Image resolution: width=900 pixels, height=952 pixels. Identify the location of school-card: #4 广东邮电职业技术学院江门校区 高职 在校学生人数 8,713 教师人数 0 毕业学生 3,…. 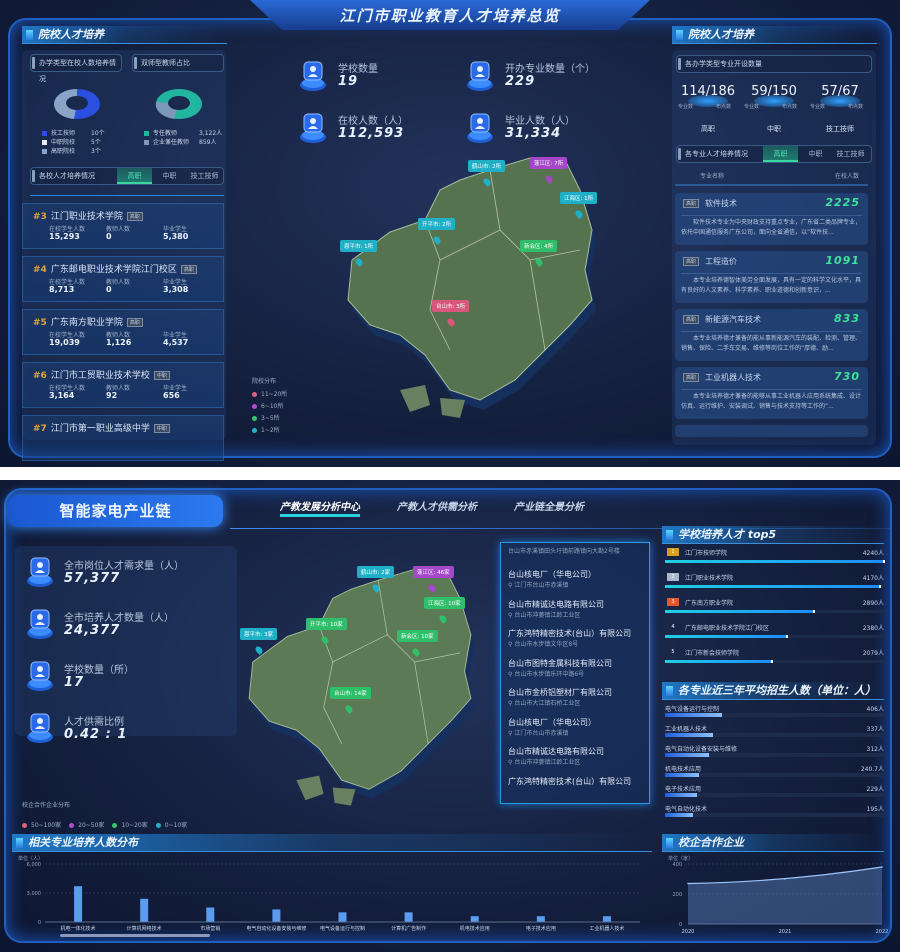
(123, 279).